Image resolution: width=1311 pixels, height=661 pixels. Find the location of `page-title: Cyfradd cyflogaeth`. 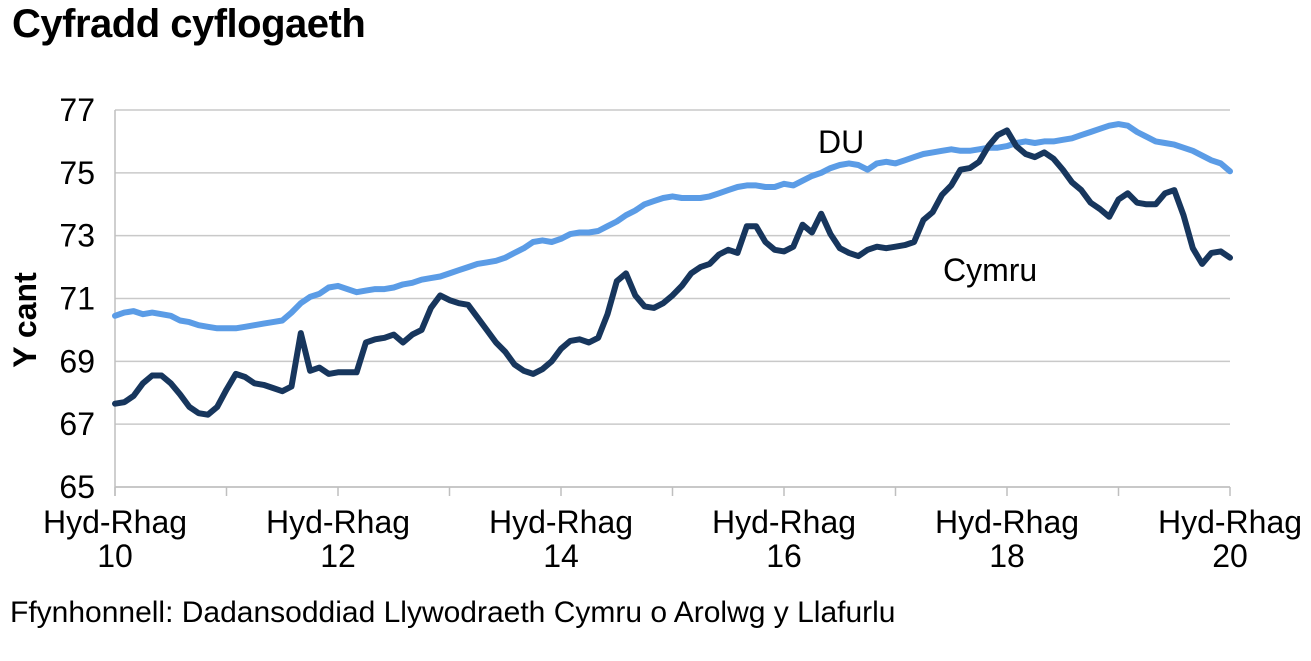

page-title: Cyfradd cyflogaeth is located at coordinates (189, 24).